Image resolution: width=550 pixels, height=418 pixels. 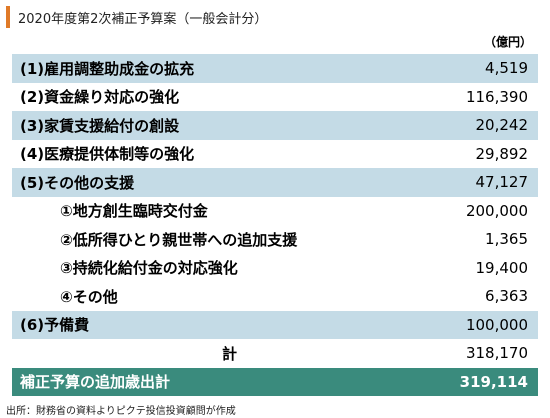 I want to click on row-label: ④その他, so click(x=89, y=296).